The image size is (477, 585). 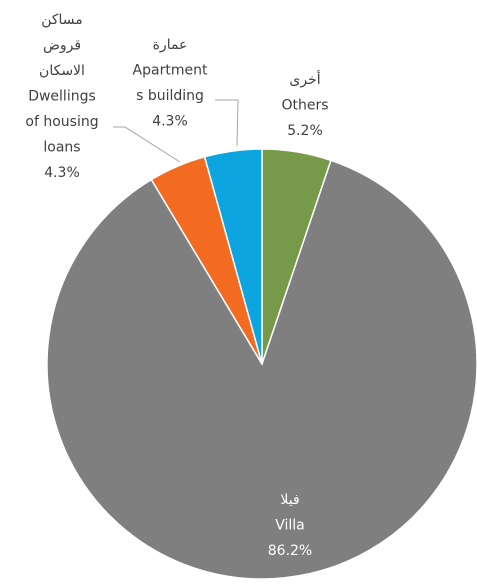 What do you see at coordinates (305, 131) in the screenshot?
I see `value-label: 5.2%` at bounding box center [305, 131].